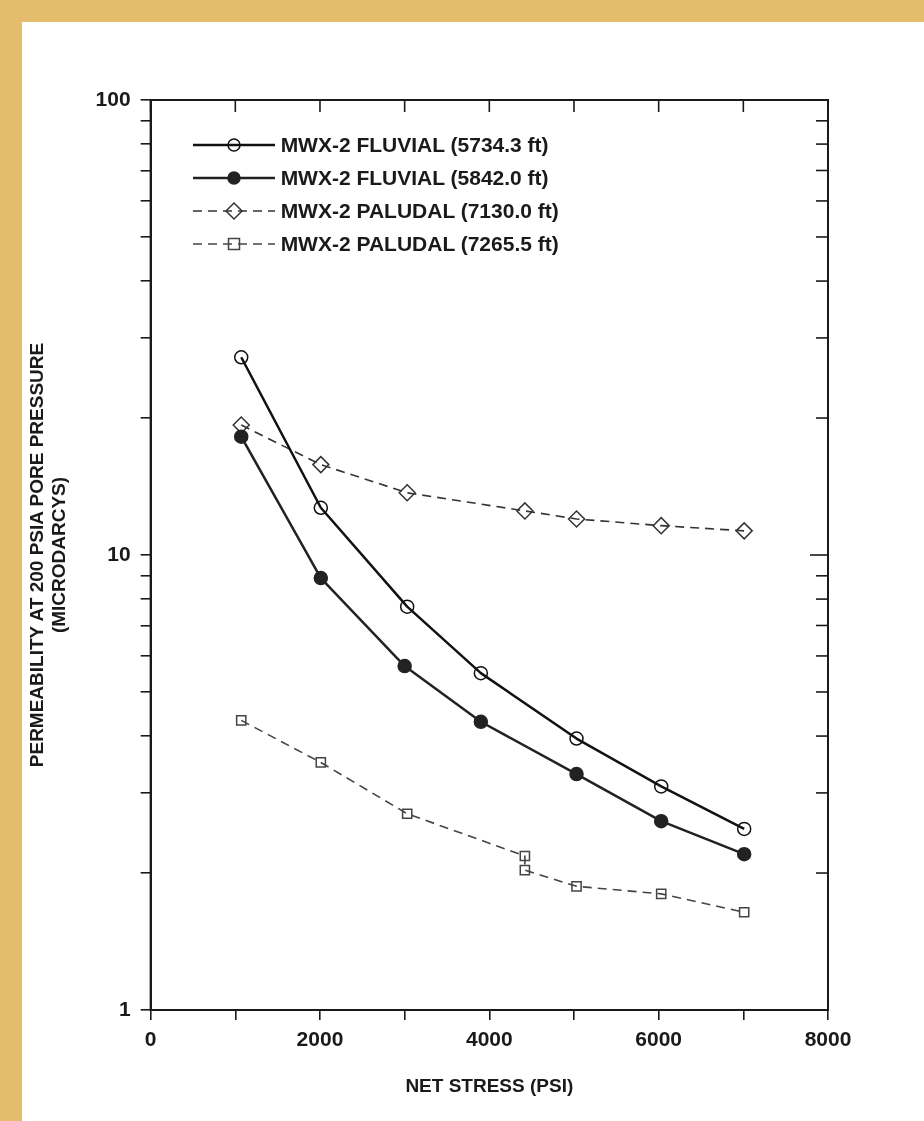 This screenshot has height=1121, width=924. Describe the element at coordinates (320, 1039) in the screenshot. I see `x-tick-label: 2000` at that location.